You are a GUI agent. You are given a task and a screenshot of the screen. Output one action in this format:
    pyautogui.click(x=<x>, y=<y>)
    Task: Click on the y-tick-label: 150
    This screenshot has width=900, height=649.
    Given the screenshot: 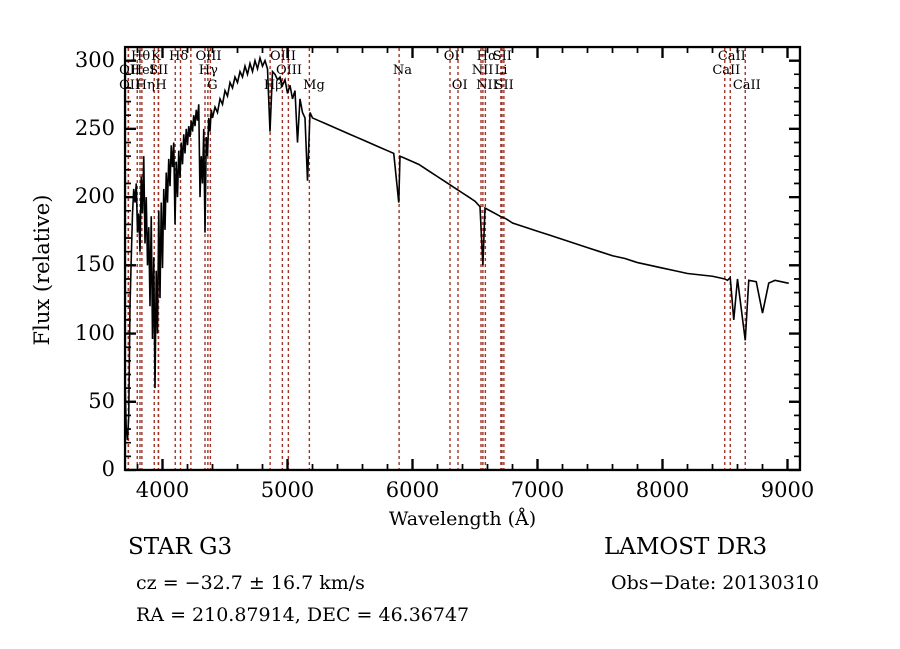 What is the action you would take?
    pyautogui.click(x=94, y=264)
    